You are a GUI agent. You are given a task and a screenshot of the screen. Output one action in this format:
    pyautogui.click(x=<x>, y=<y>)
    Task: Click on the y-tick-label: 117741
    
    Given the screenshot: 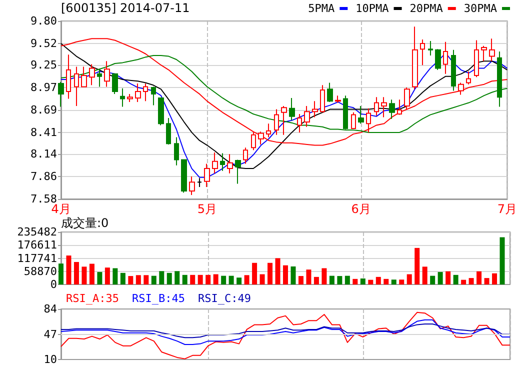 What is the action you would take?
    pyautogui.click(x=37, y=258)
    